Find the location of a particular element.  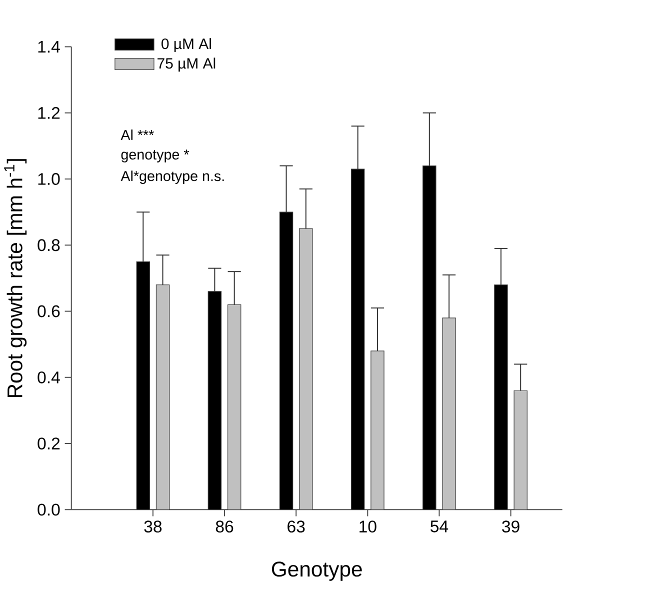

annotation: Al*genotype n.s. is located at coordinates (172, 177).